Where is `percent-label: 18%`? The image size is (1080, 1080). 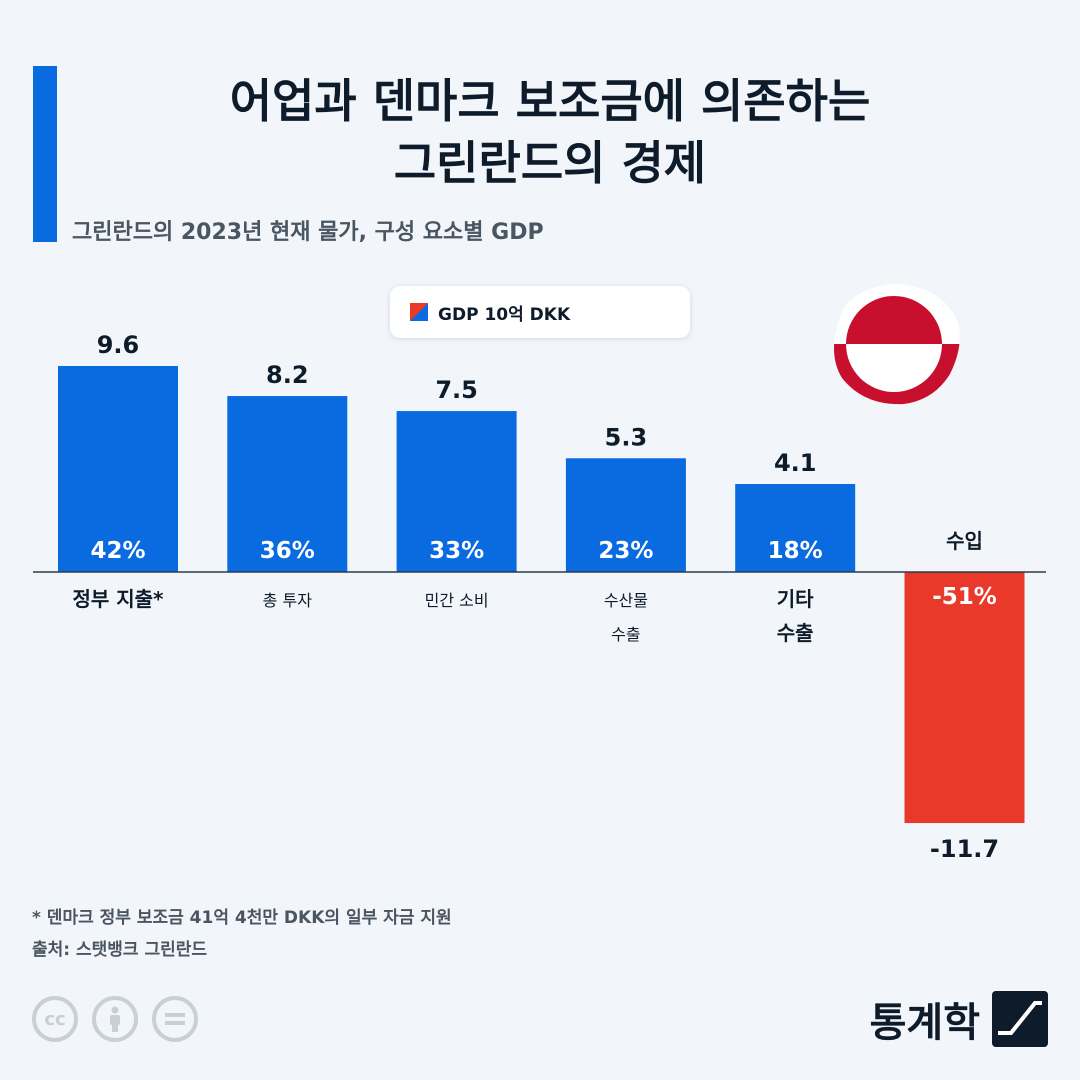
percent-label: 18% is located at coordinates (795, 551).